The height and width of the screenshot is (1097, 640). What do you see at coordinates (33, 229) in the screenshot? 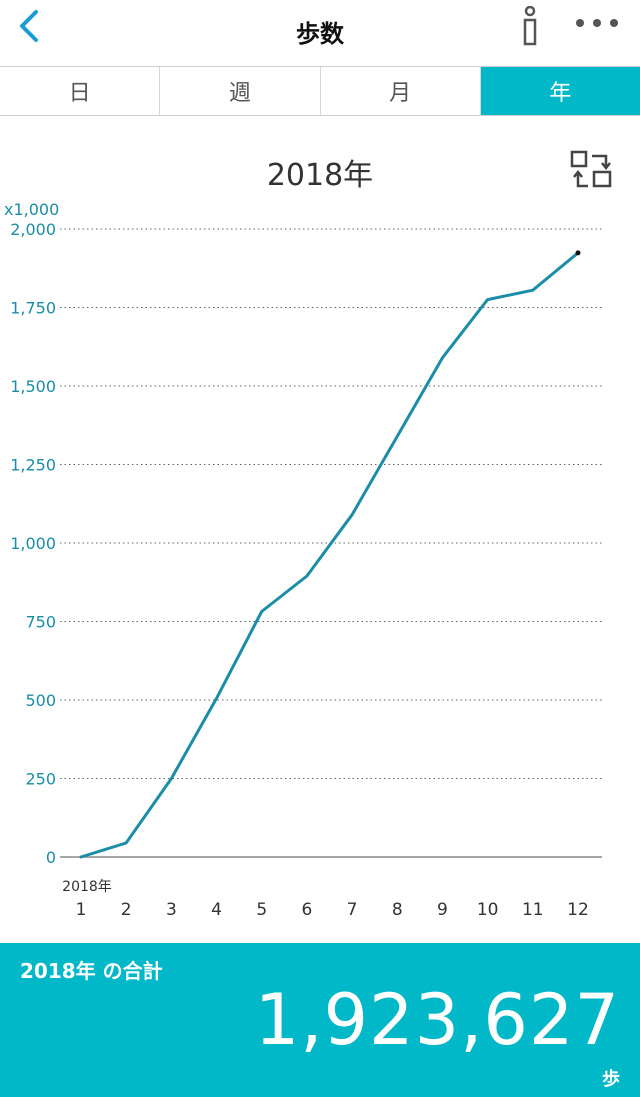
I see `y-tick-label: 2,000` at bounding box center [33, 229].